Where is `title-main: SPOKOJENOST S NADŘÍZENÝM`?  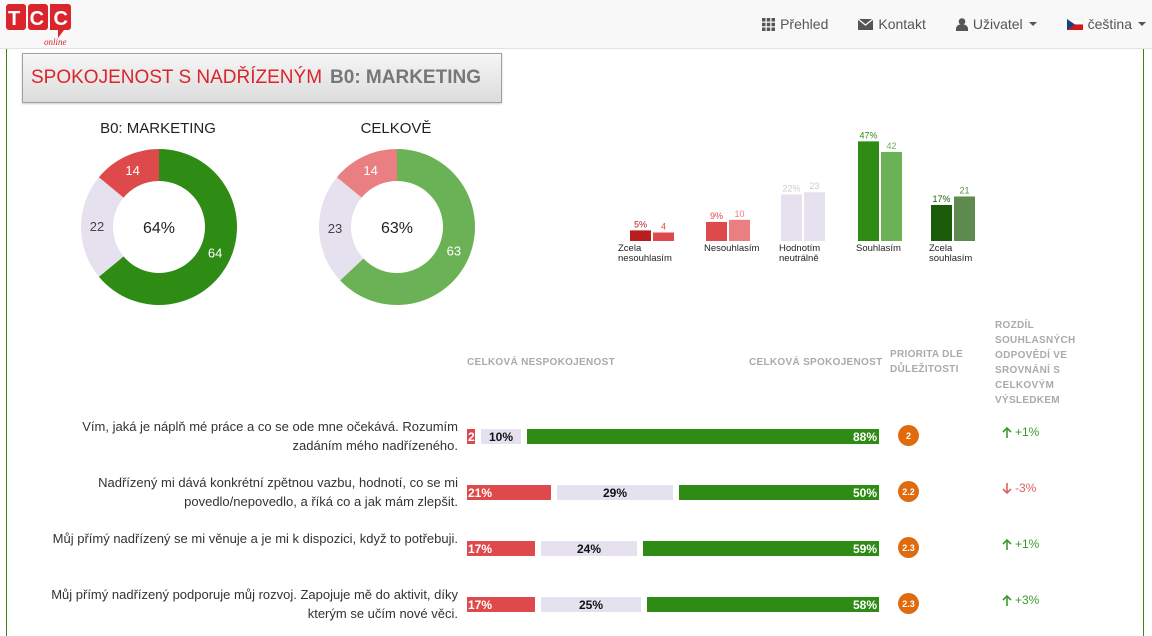
title-main: SPOKOJENOST S NADŘÍZENÝM is located at coordinates (177, 77).